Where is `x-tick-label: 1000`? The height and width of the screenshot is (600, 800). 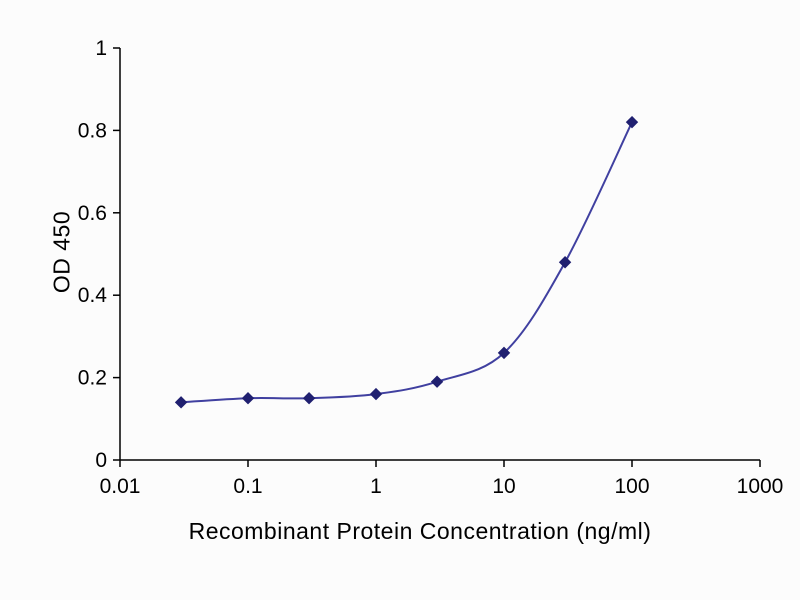
x-tick-label: 1000 is located at coordinates (760, 486).